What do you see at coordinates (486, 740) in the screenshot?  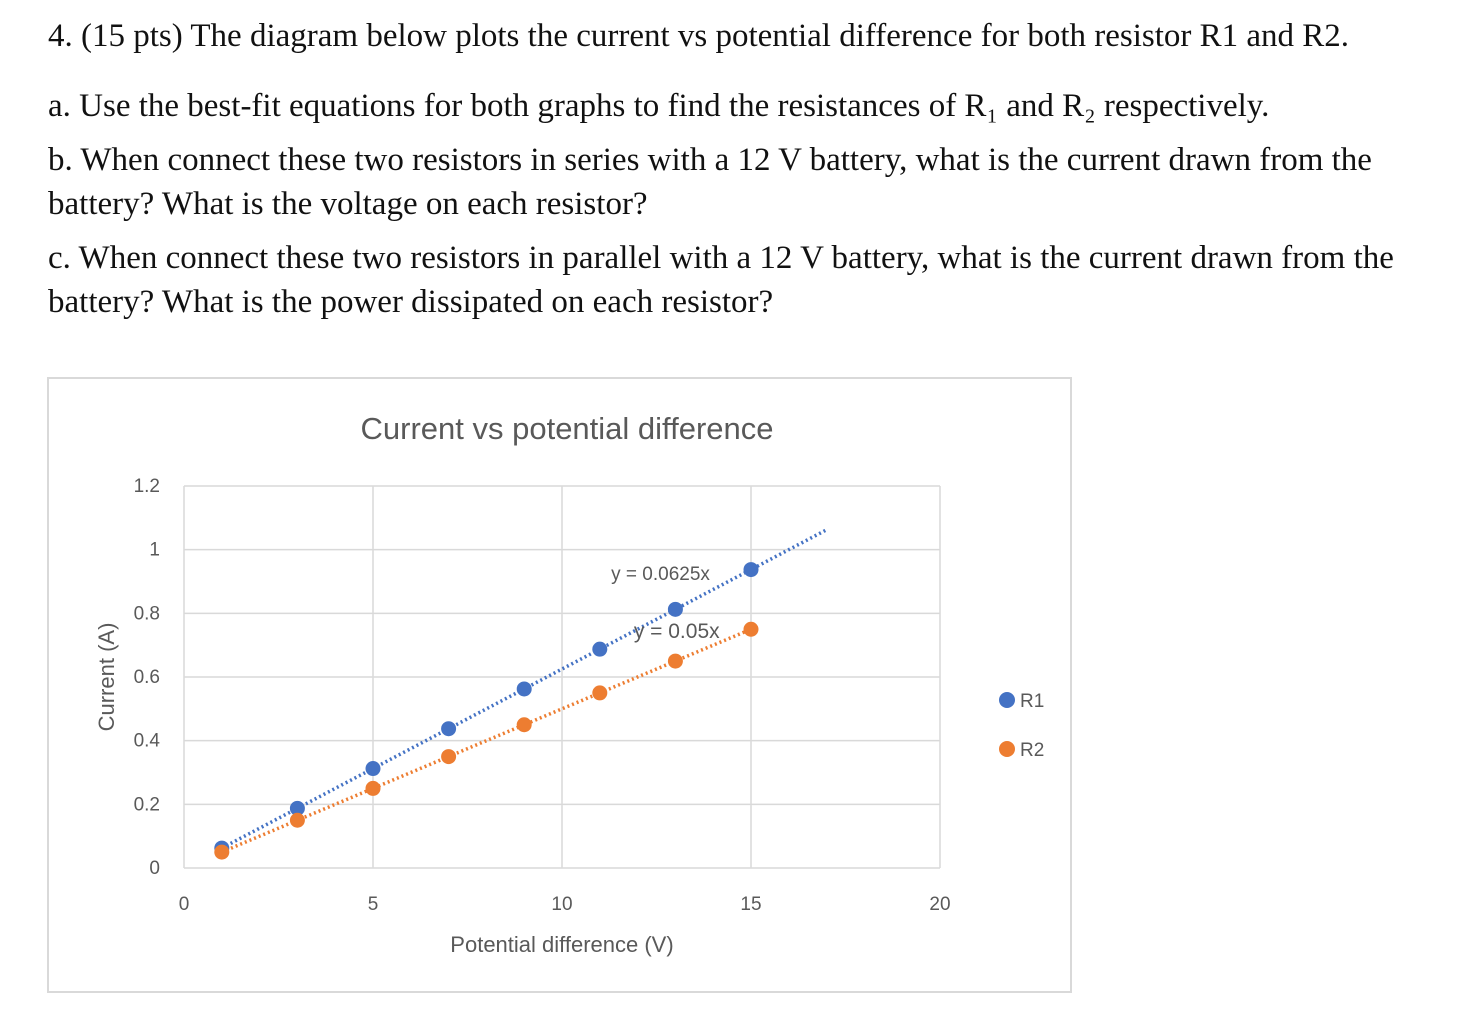 I see `trendline-r2` at bounding box center [486, 740].